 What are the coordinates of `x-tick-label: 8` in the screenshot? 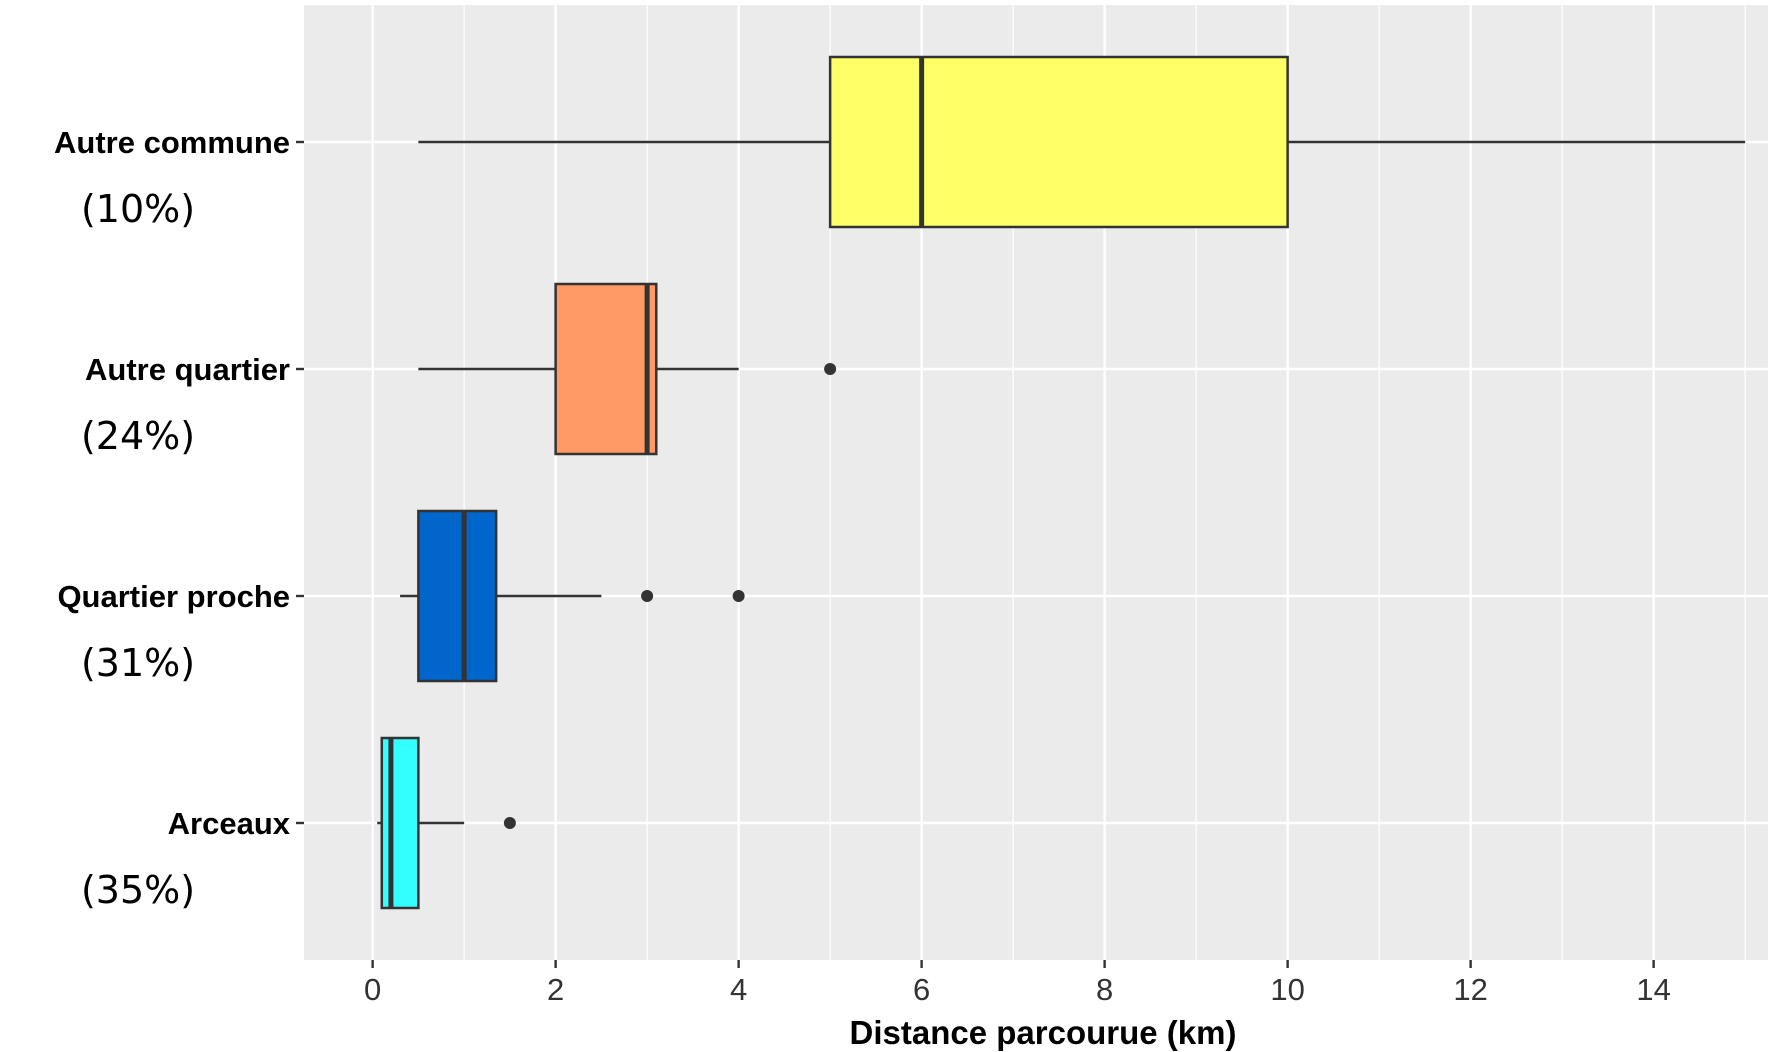 It's located at (1104, 989).